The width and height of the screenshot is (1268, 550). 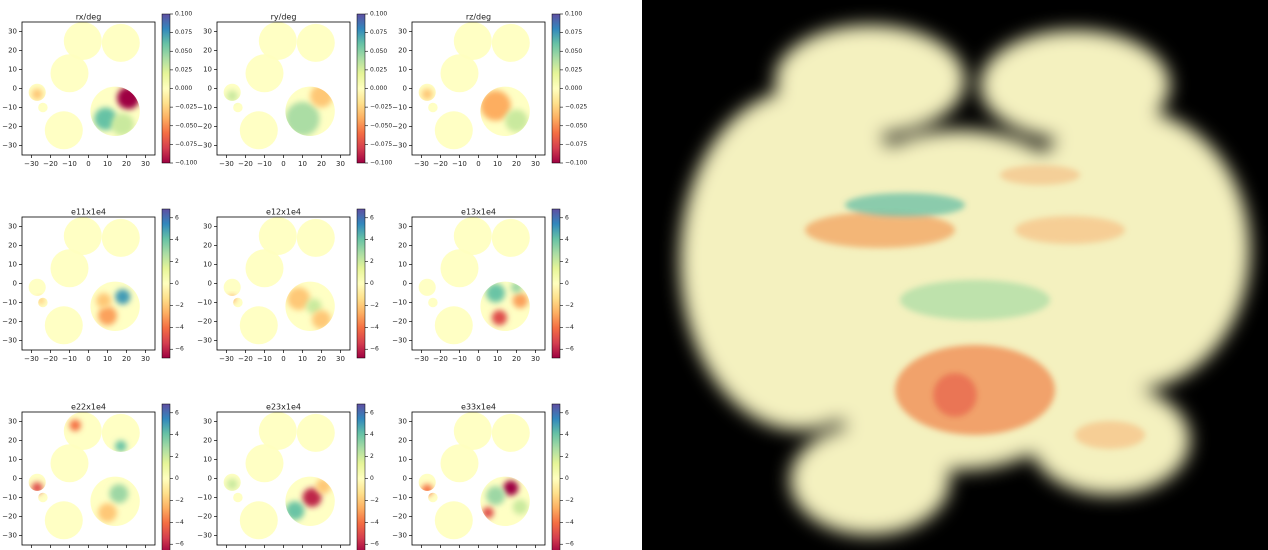 What do you see at coordinates (207, 51) in the screenshot?
I see `y-tick-label: 20` at bounding box center [207, 51].